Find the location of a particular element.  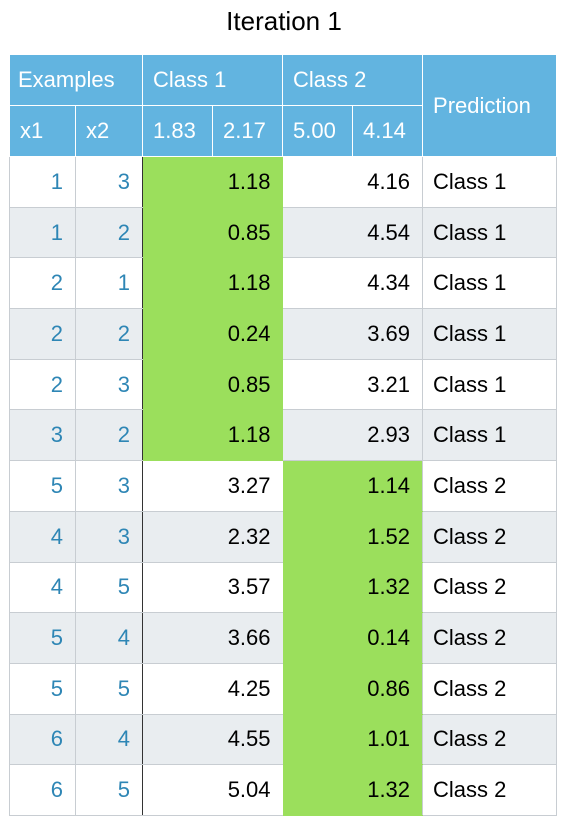

table-row: 5 5 4.25 0.86 Class 2 is located at coordinates (283, 688).